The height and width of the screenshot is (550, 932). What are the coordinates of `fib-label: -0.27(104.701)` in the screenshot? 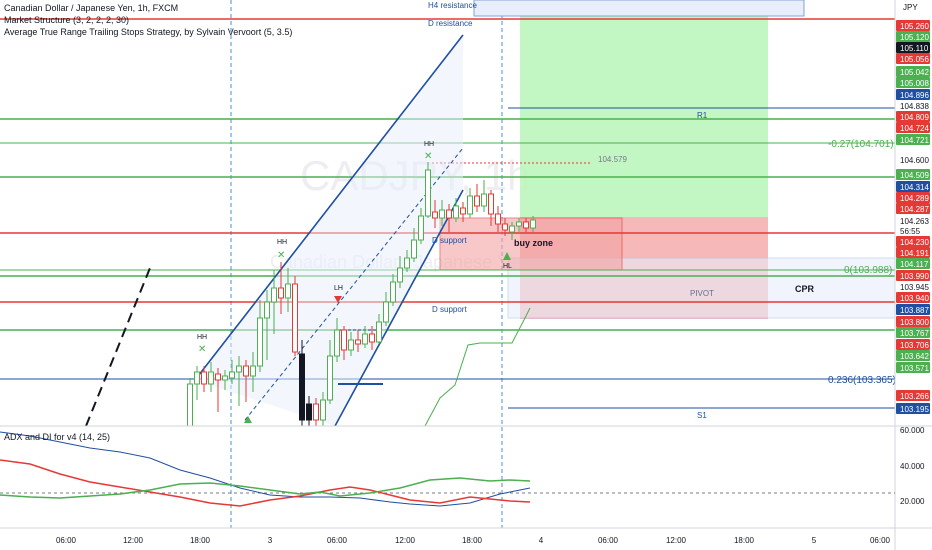 It's located at (861, 144).